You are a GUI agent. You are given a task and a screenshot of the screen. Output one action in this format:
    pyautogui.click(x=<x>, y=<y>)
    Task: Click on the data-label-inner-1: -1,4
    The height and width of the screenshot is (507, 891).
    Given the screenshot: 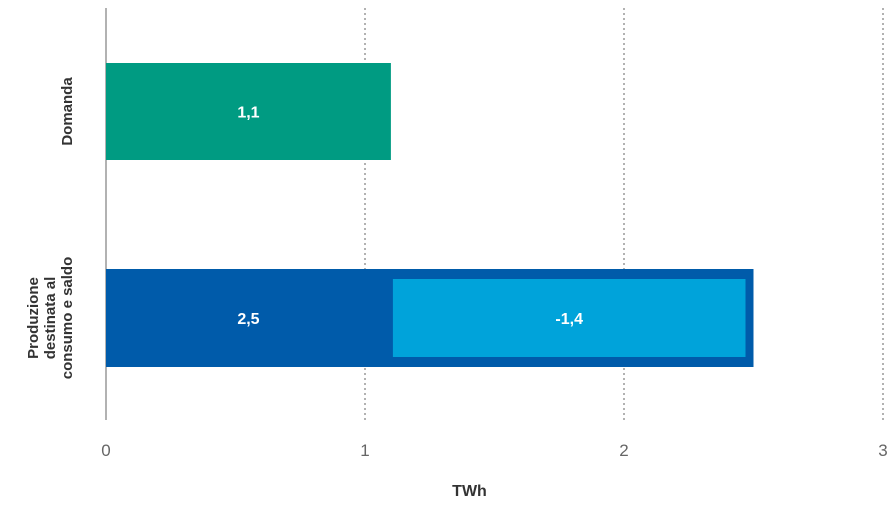 What is the action you would take?
    pyautogui.click(x=569, y=319)
    